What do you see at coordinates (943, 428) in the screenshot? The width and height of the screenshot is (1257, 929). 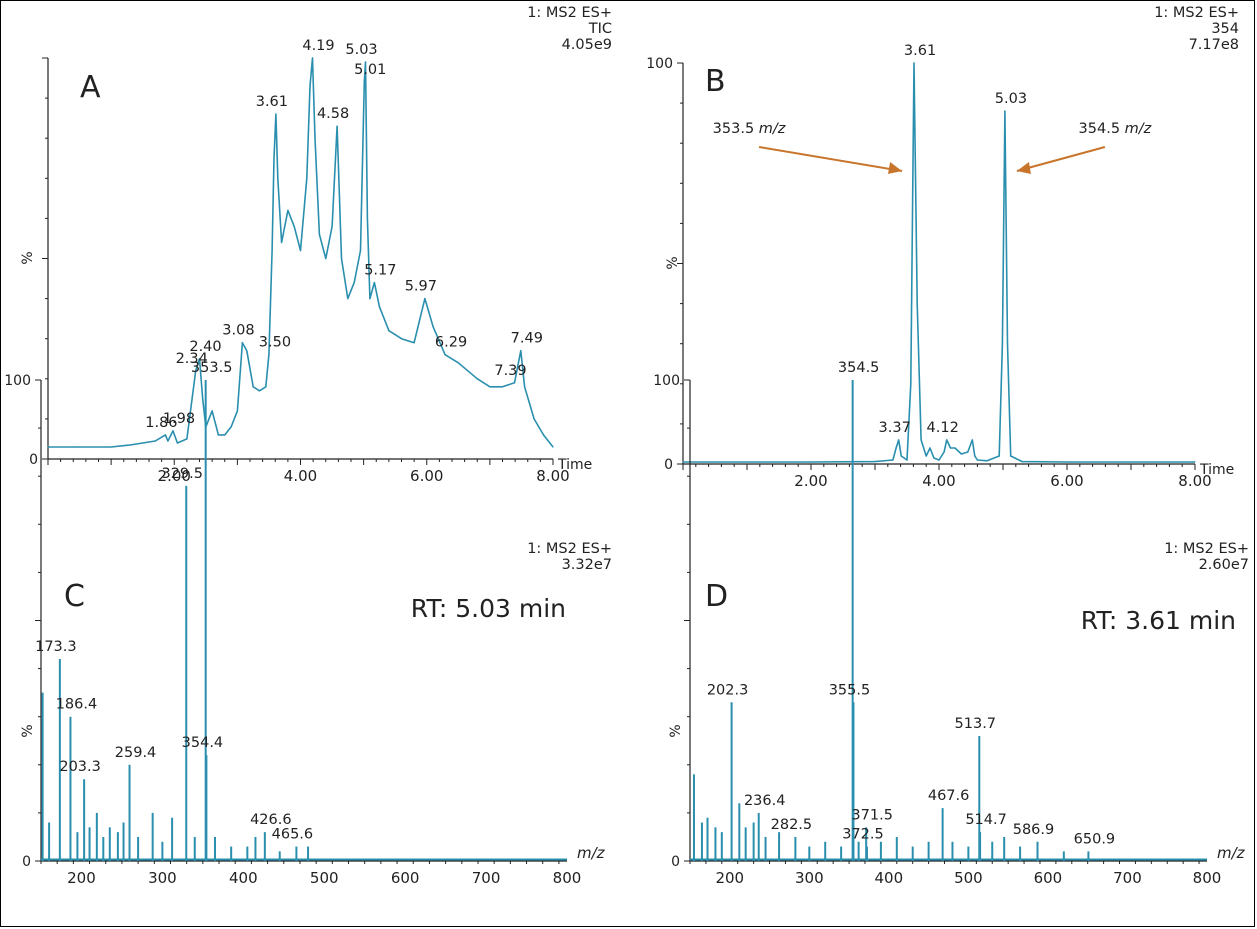 I see `peak-label: 4.12` at bounding box center [943, 428].